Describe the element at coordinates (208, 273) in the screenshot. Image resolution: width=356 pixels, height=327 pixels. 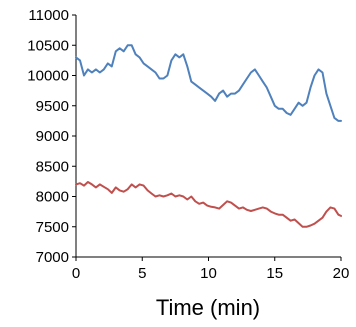
I see `x-tick-label: 10` at that location.